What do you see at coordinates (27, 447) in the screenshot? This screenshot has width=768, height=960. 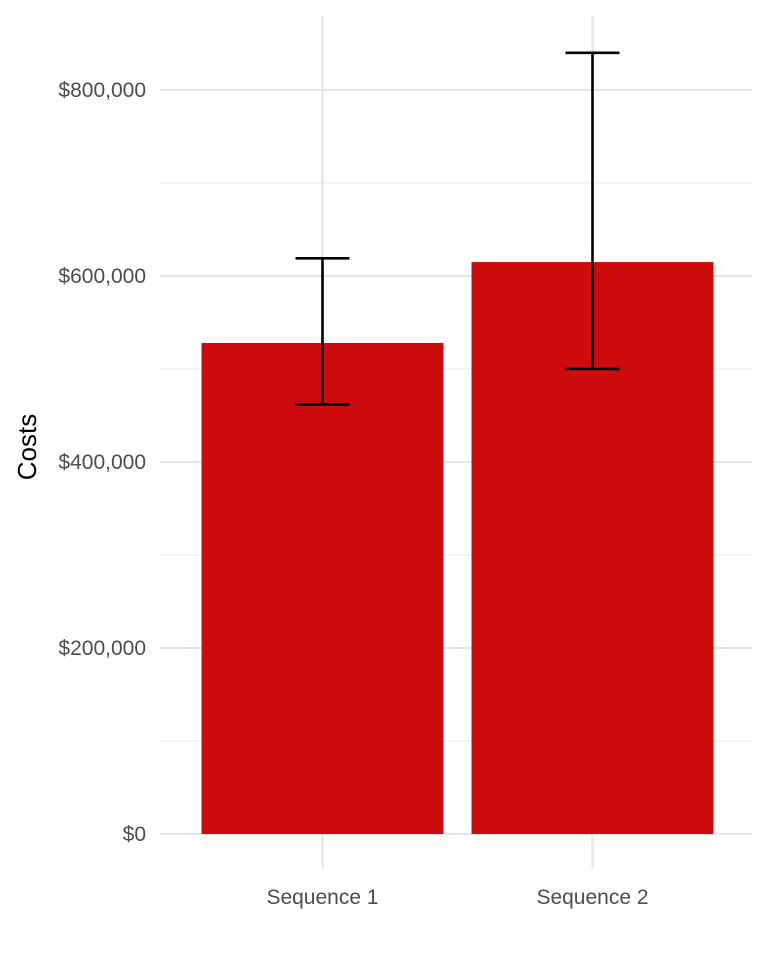 I see `y-axis-title: Costs` at bounding box center [27, 447].